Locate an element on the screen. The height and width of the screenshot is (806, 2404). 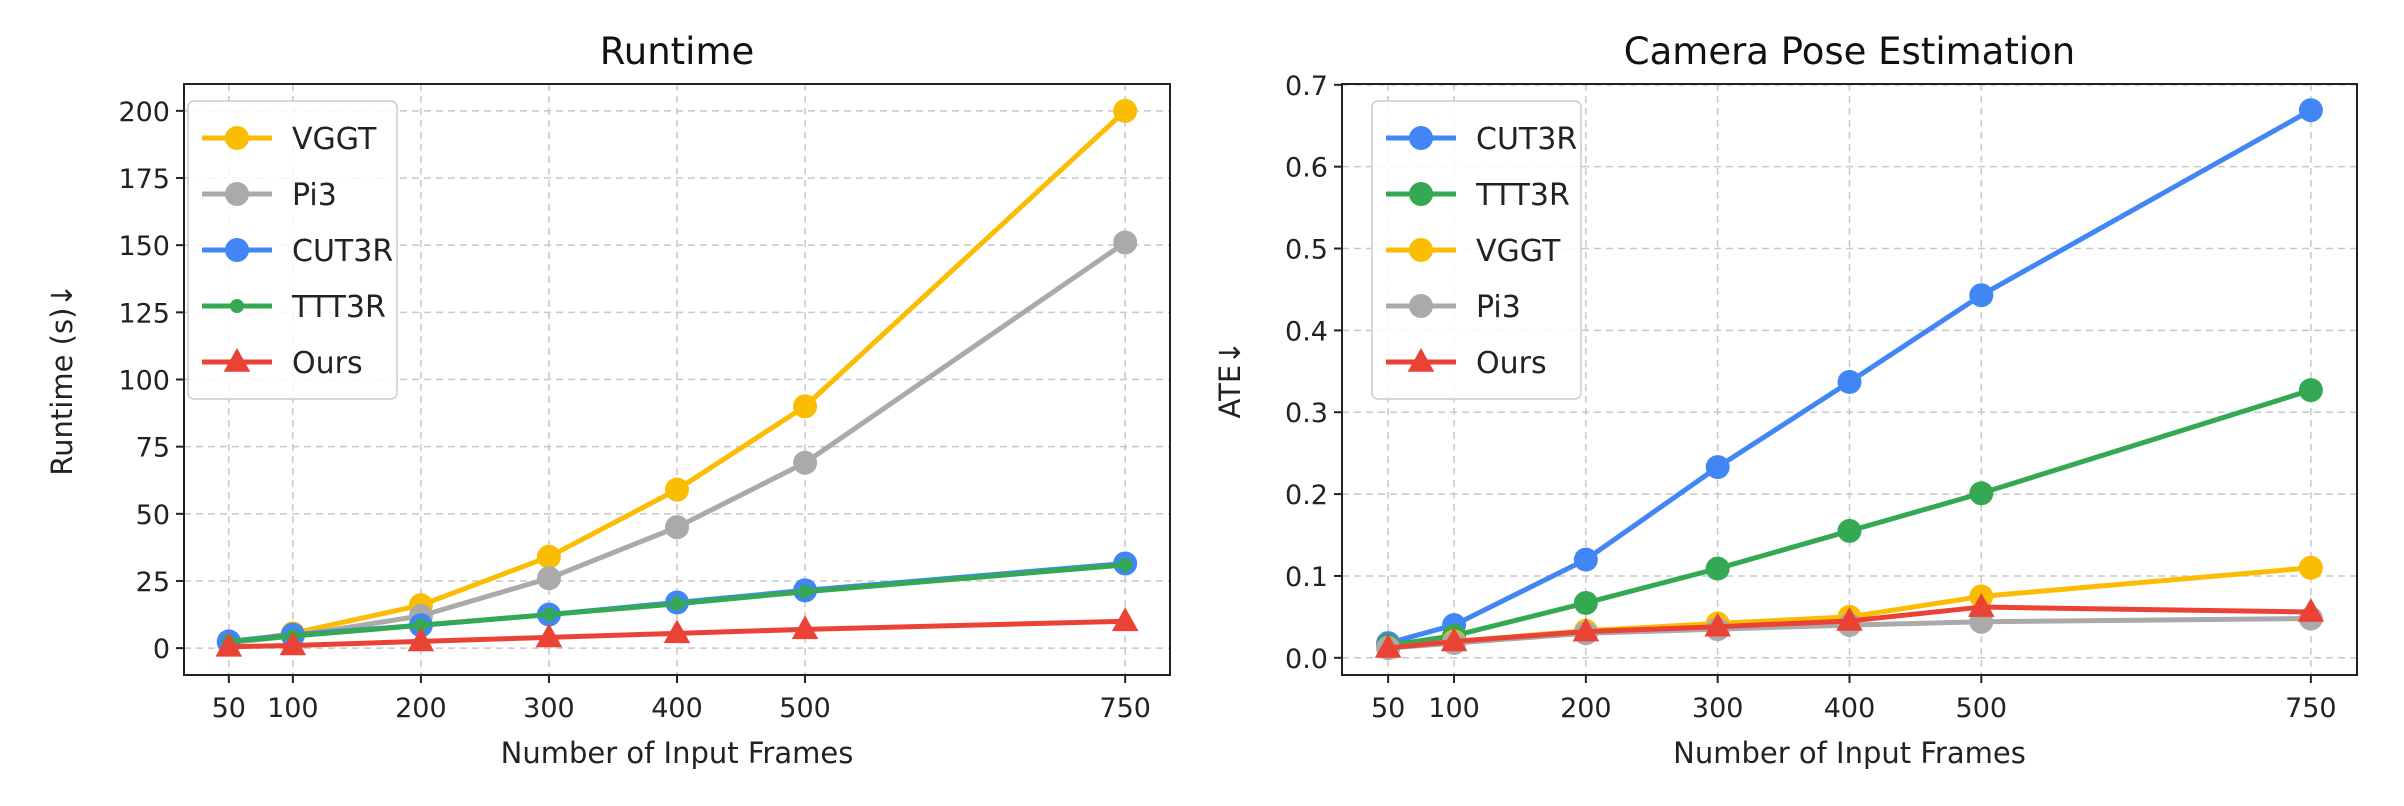
y-tick-label: 100 is located at coordinates (144, 381).